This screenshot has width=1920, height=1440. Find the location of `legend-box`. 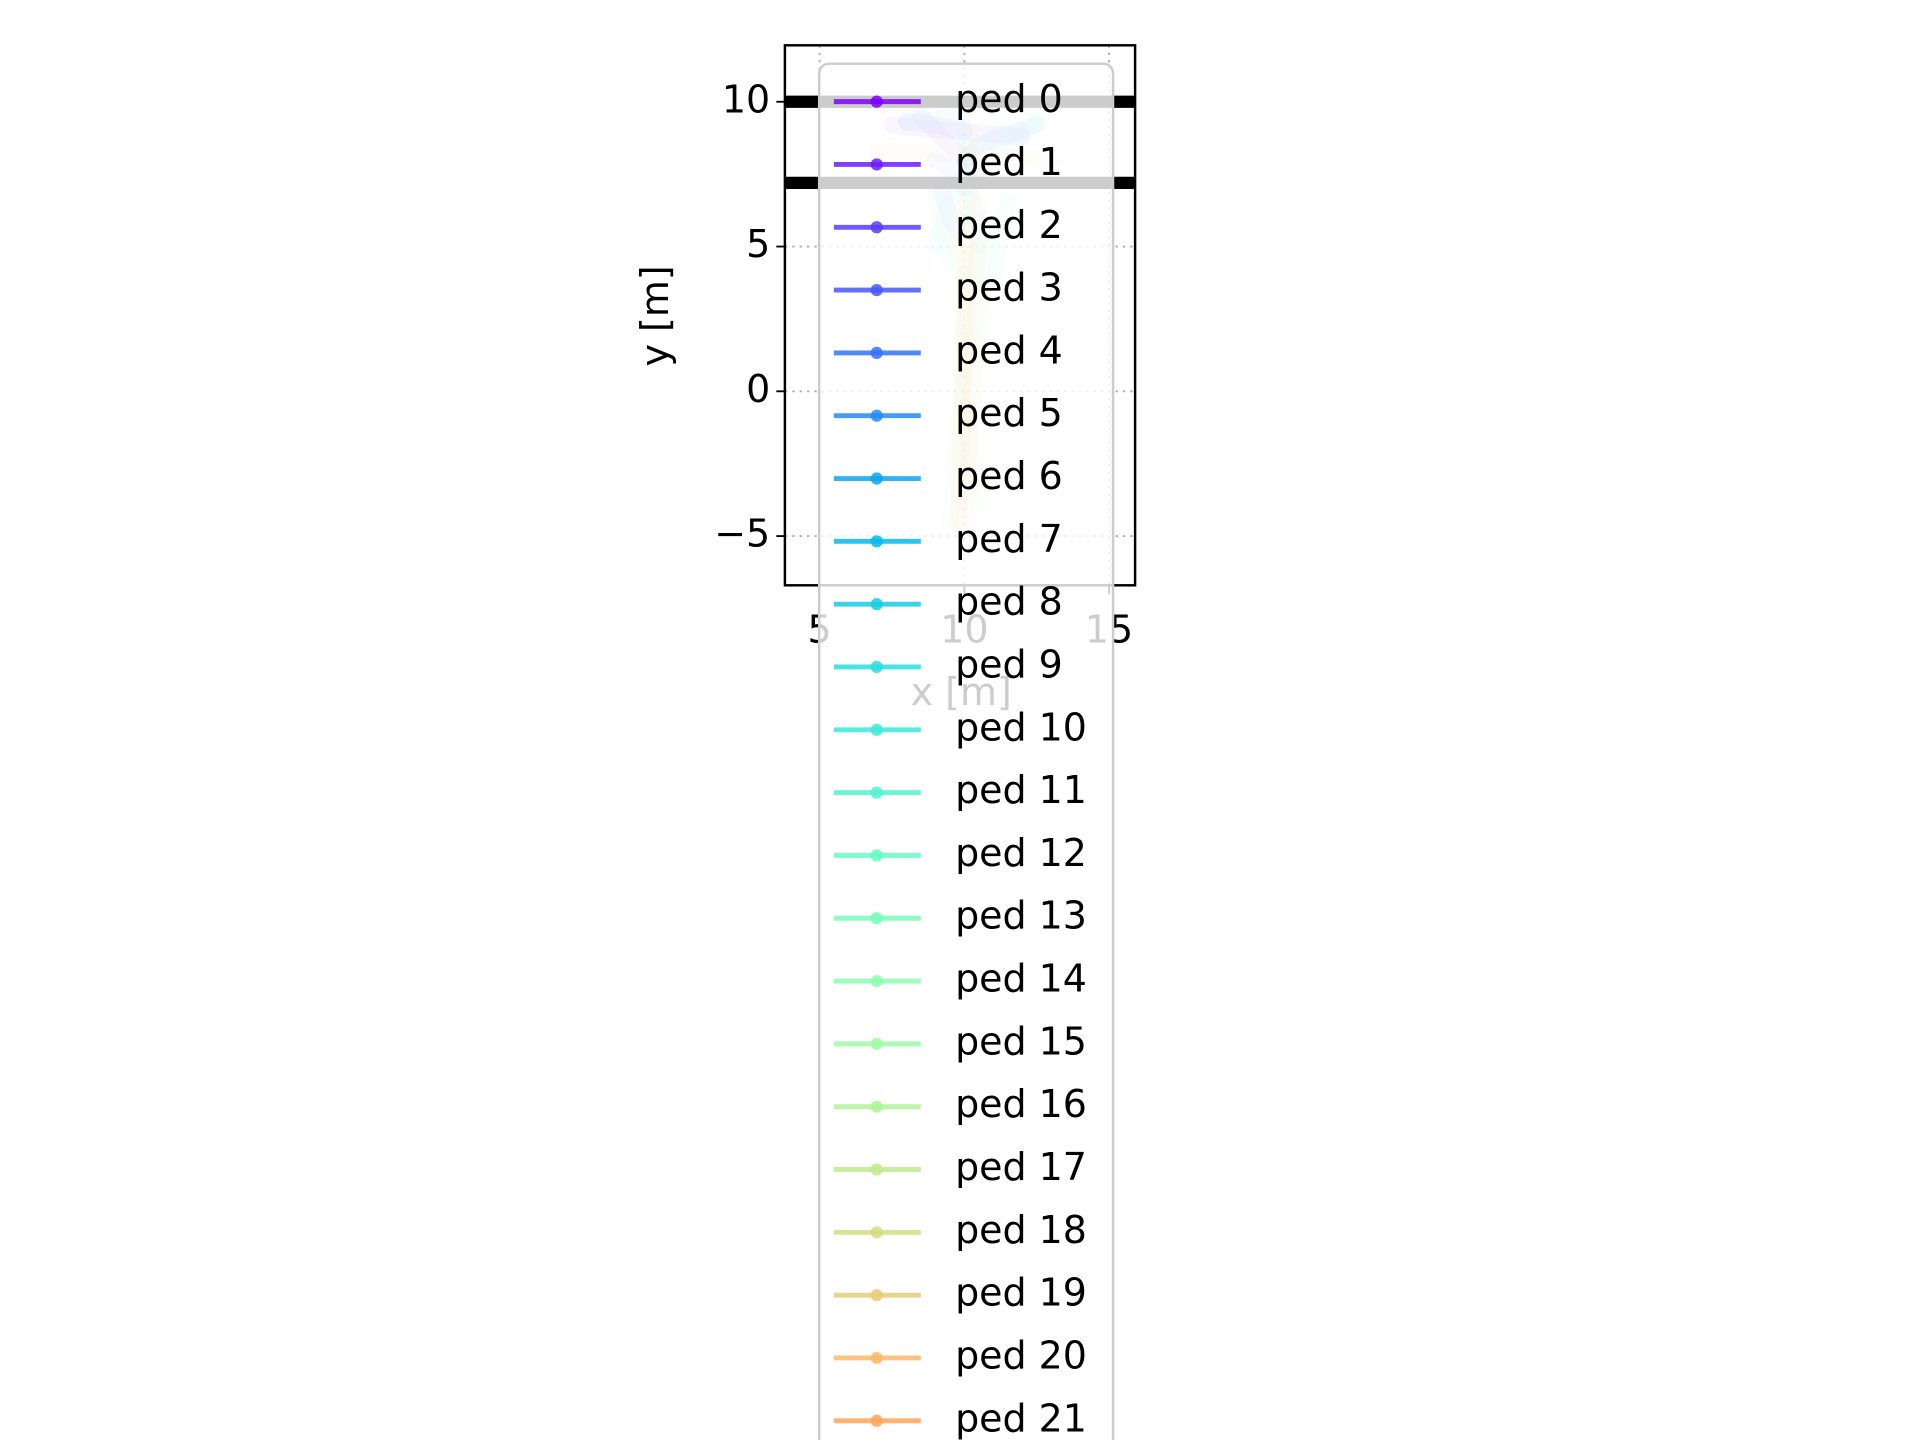

legend-box is located at coordinates (966, 751).